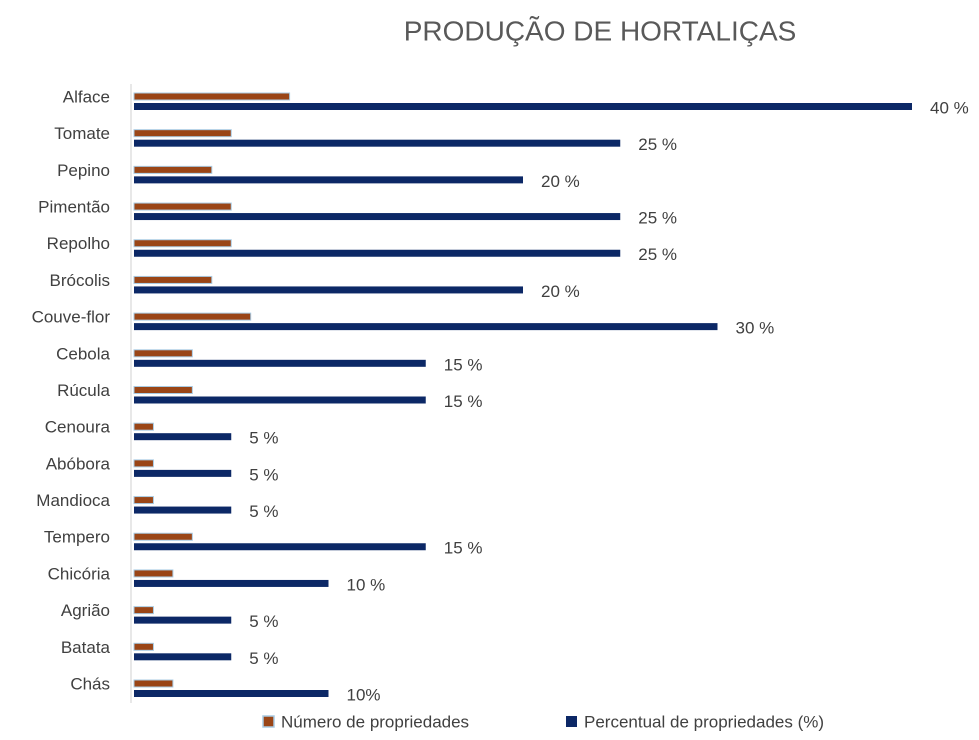  What do you see at coordinates (86, 647) in the screenshot?
I see `category-label: Batata` at bounding box center [86, 647].